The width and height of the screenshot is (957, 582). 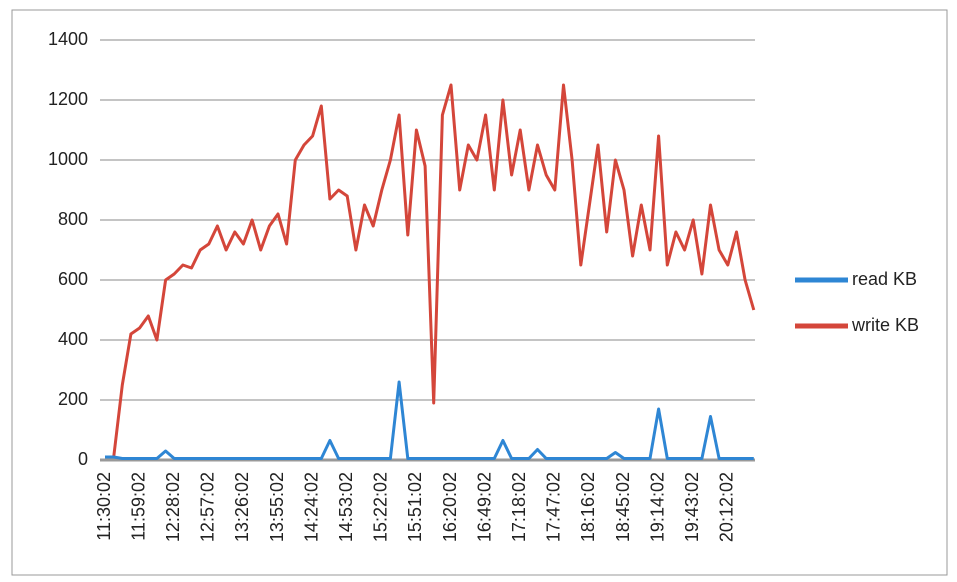 What do you see at coordinates (73, 339) in the screenshot?
I see `y-tick-label: 400` at bounding box center [73, 339].